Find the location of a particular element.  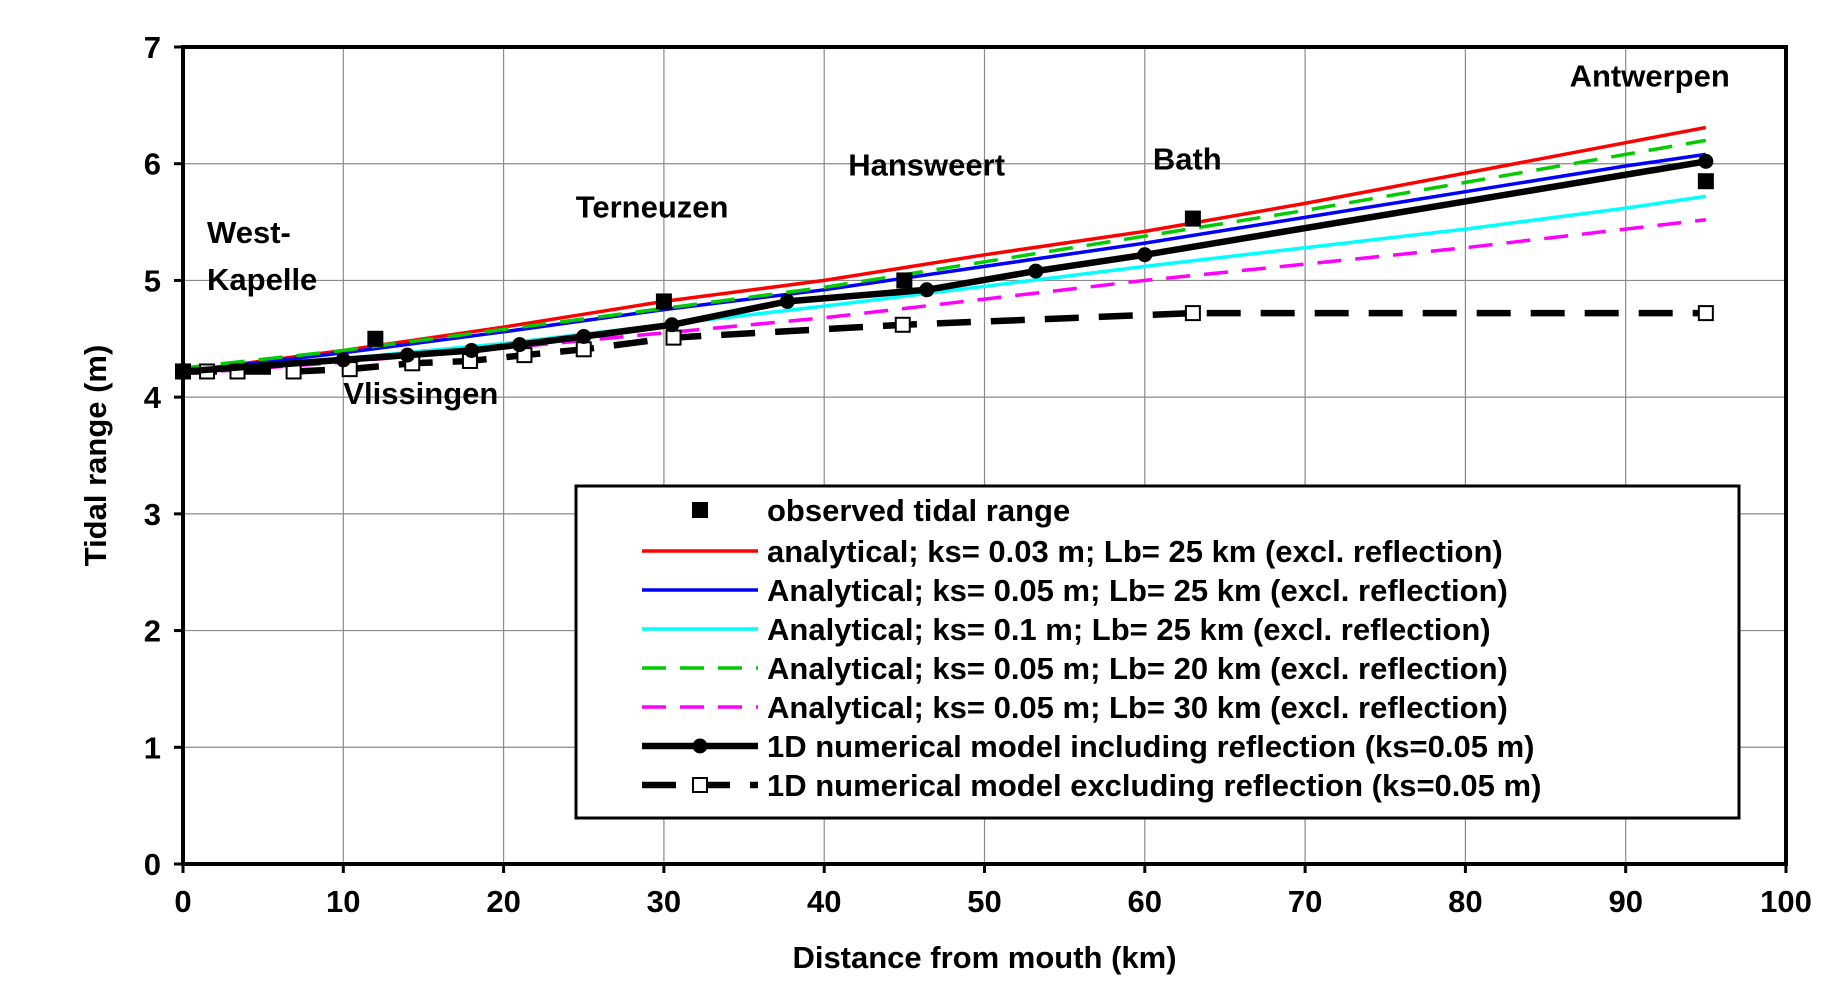

x-tick-label: 0 is located at coordinates (182, 901).